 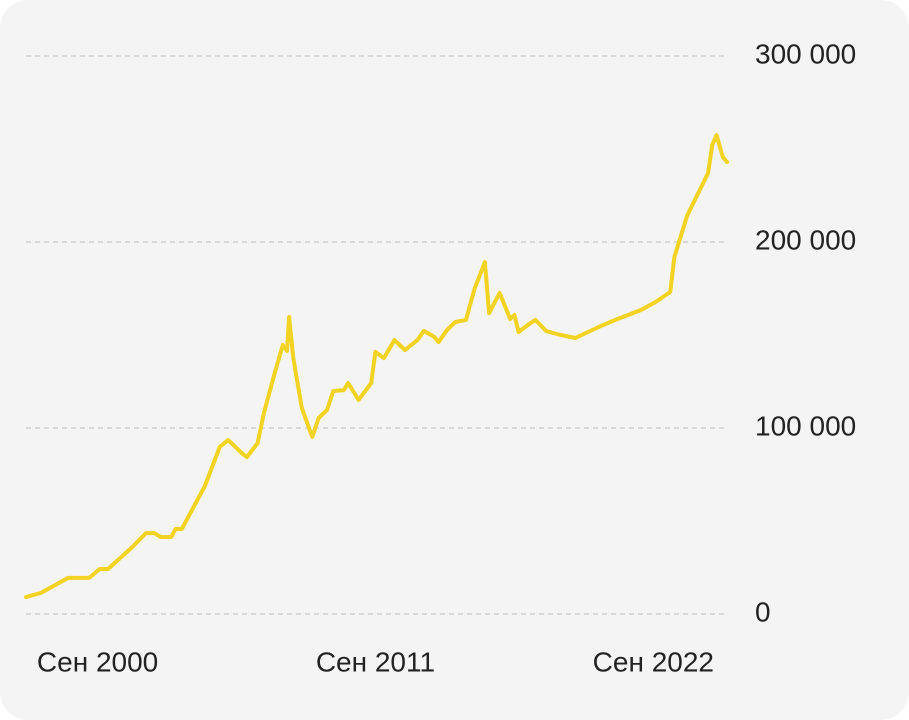 What do you see at coordinates (805, 239) in the screenshot?
I see `y-tick-label: 200 000` at bounding box center [805, 239].